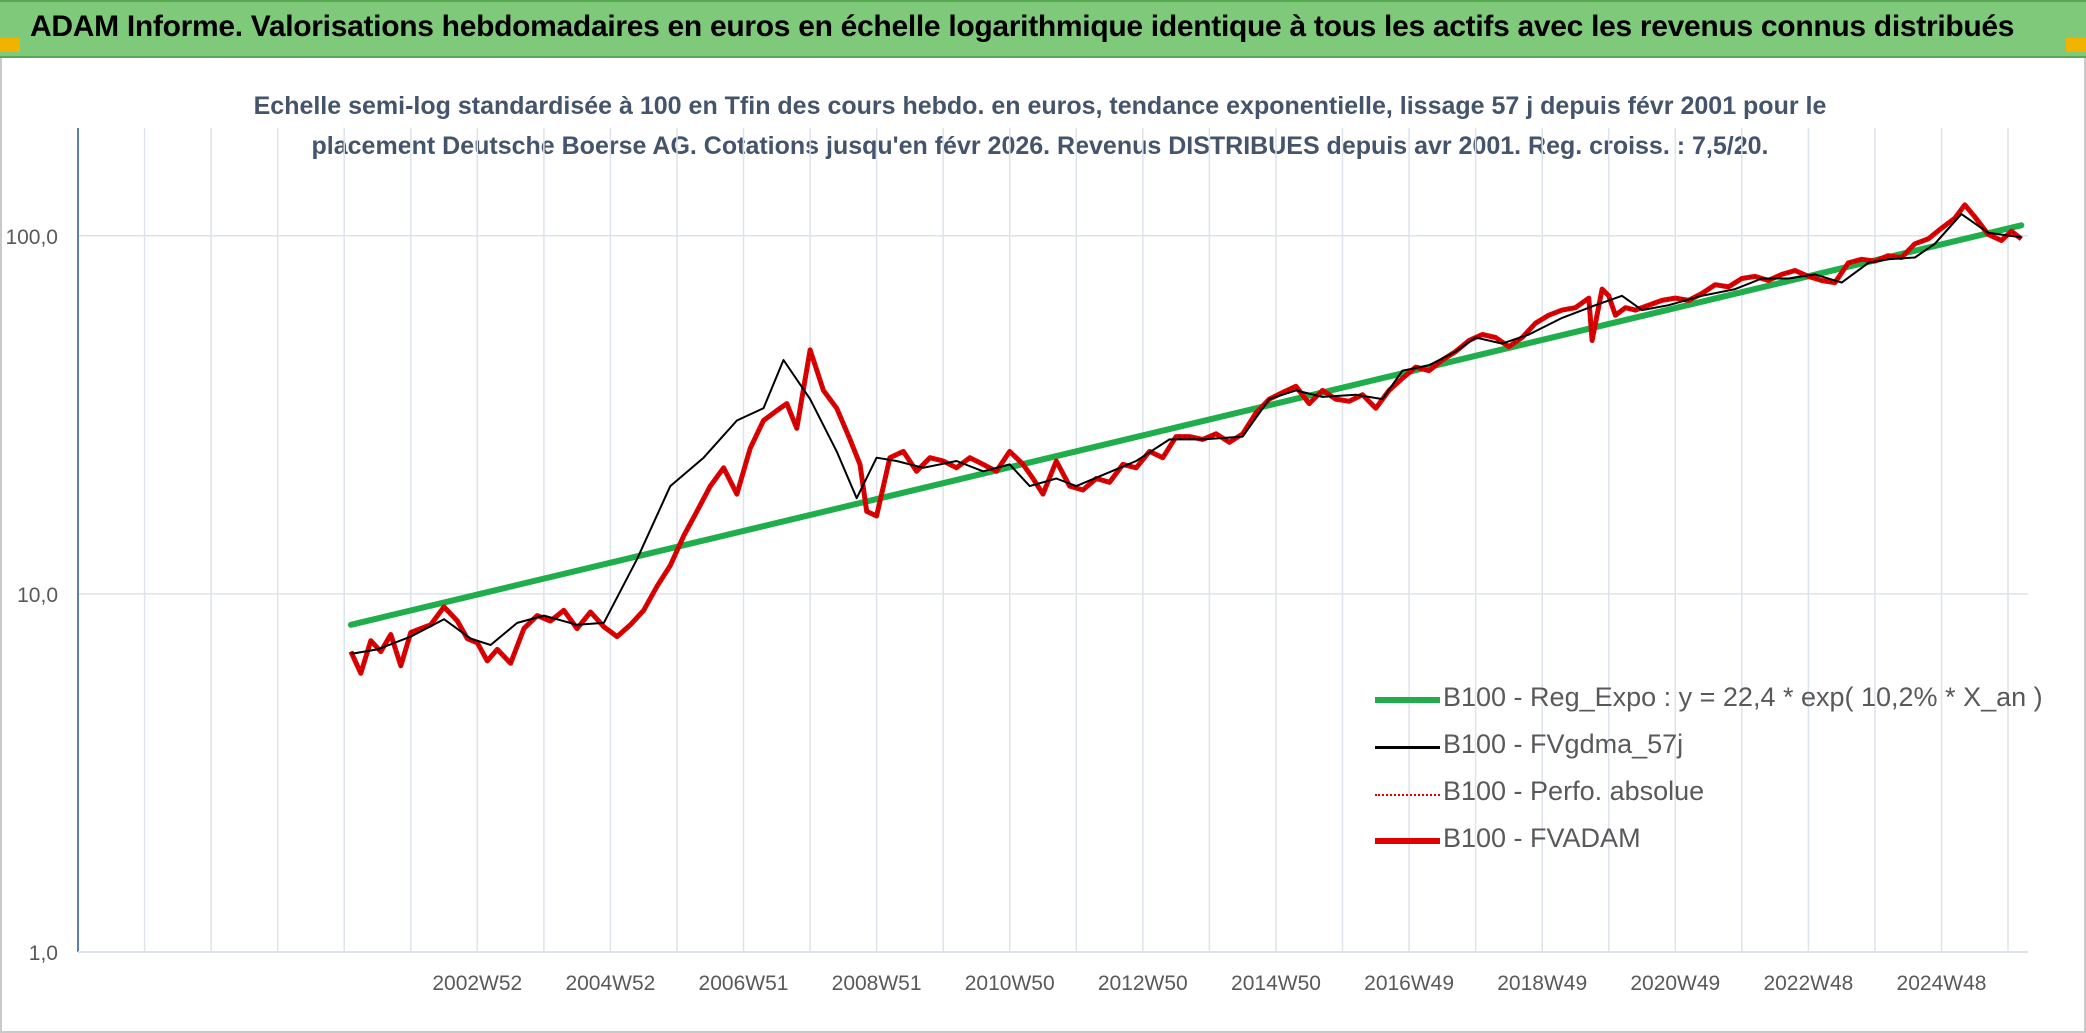 This screenshot has height=1033, width=2086. Describe the element at coordinates (1407, 747) in the screenshot. I see `legend-swatch-fvgdma` at that location.